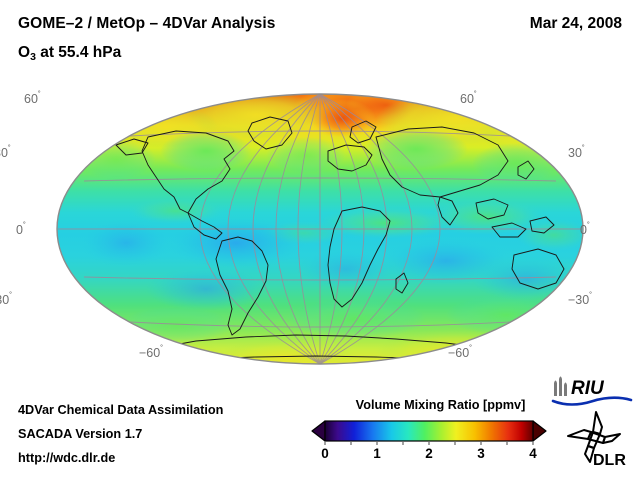 This screenshot has width=640, height=480. I want to click on colorbar-tick-1: 1, so click(377, 453).